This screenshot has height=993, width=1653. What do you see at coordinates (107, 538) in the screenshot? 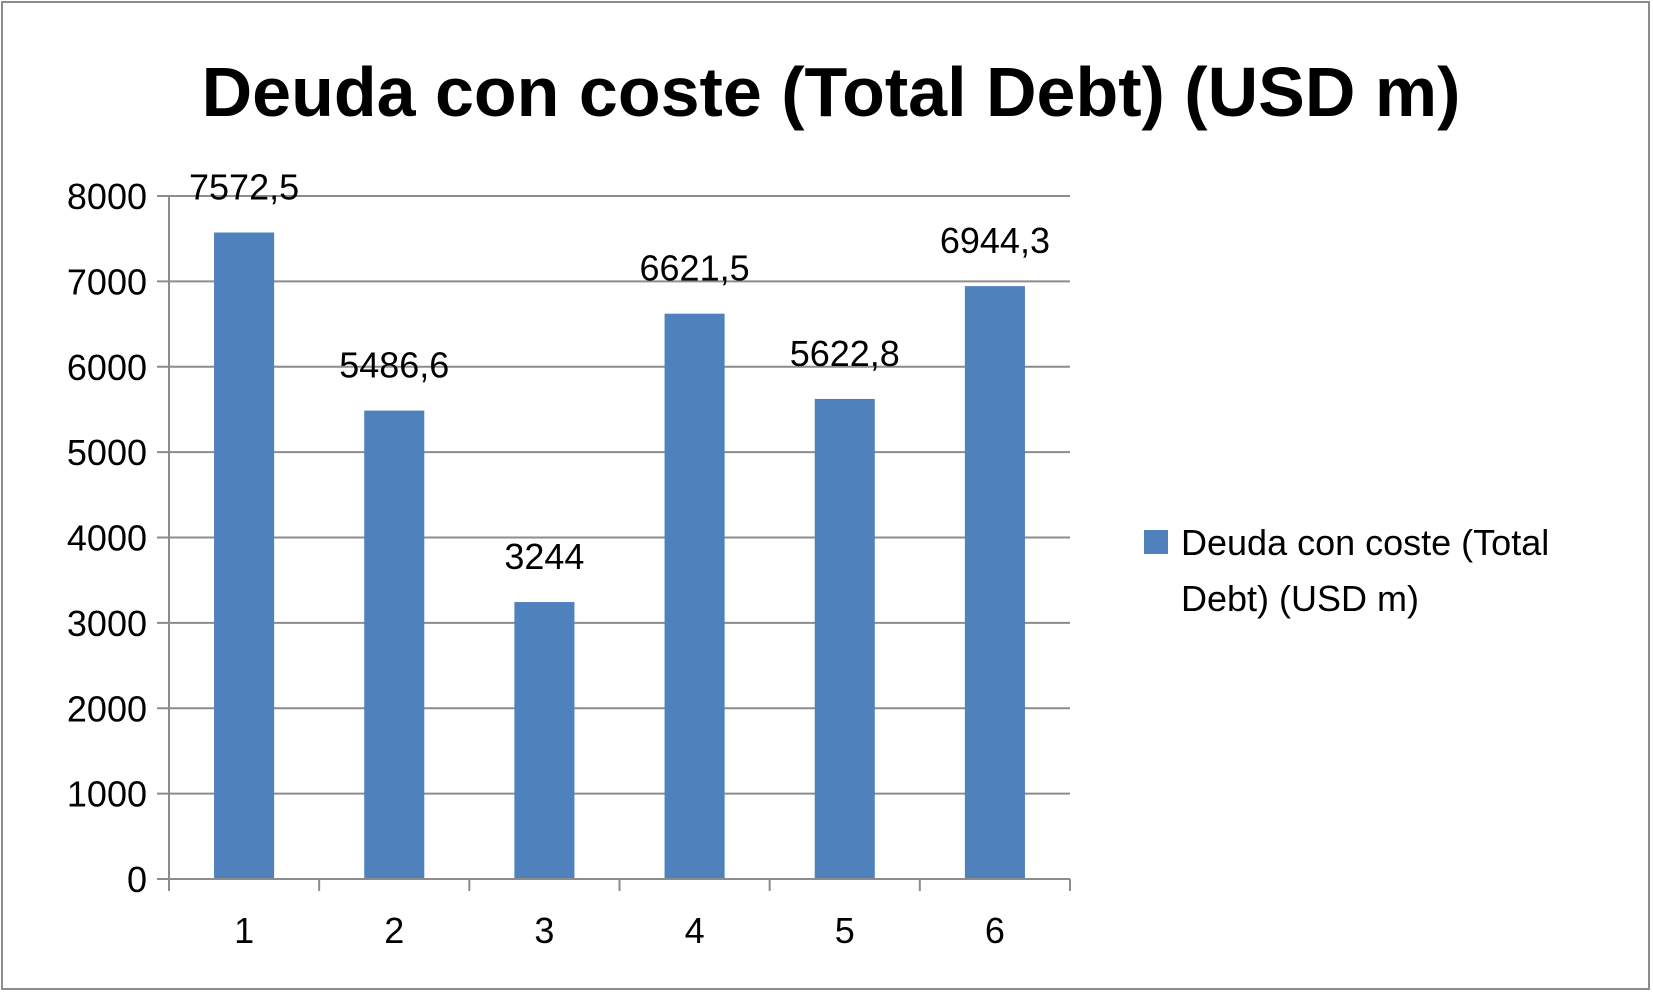
I see `y-tick-label: 4000` at bounding box center [107, 538].